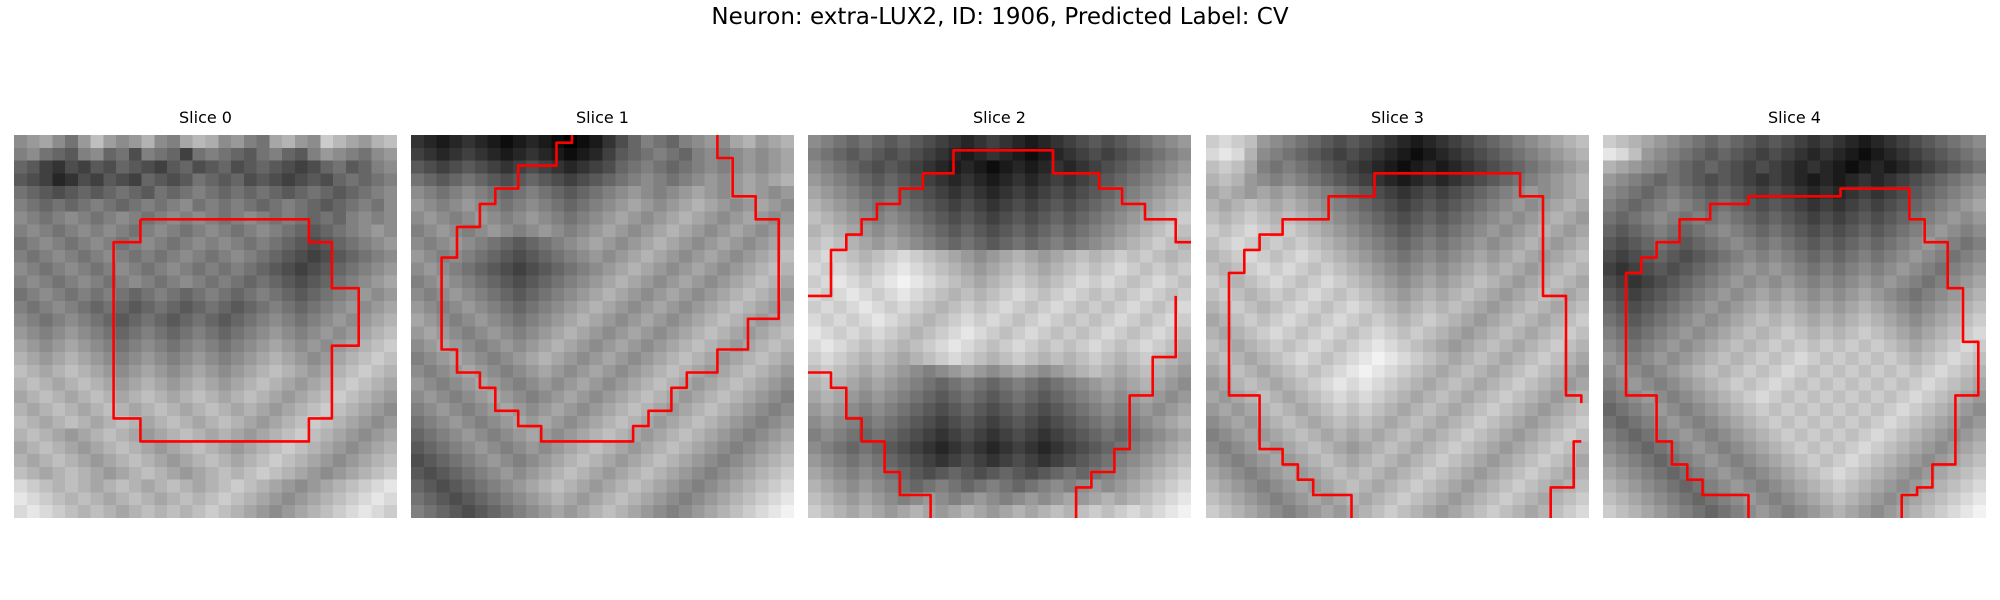 The height and width of the screenshot is (600, 2000). What do you see at coordinates (205, 117) in the screenshot?
I see `panel-title-slice-0: Slice 0` at bounding box center [205, 117].